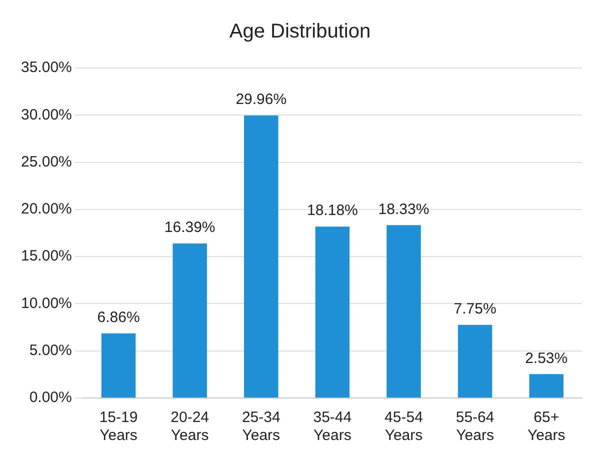 The image size is (610, 460). What do you see at coordinates (46, 161) in the screenshot?
I see `y-tick-label: 25.00%` at bounding box center [46, 161].